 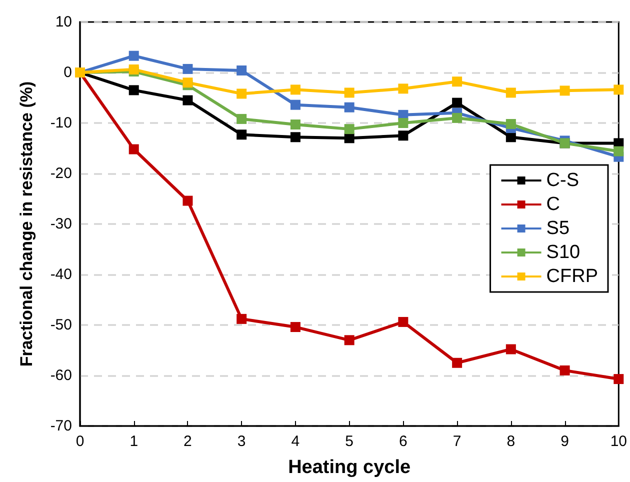 I want to click on legend-label: CFRP, so click(x=572, y=276).